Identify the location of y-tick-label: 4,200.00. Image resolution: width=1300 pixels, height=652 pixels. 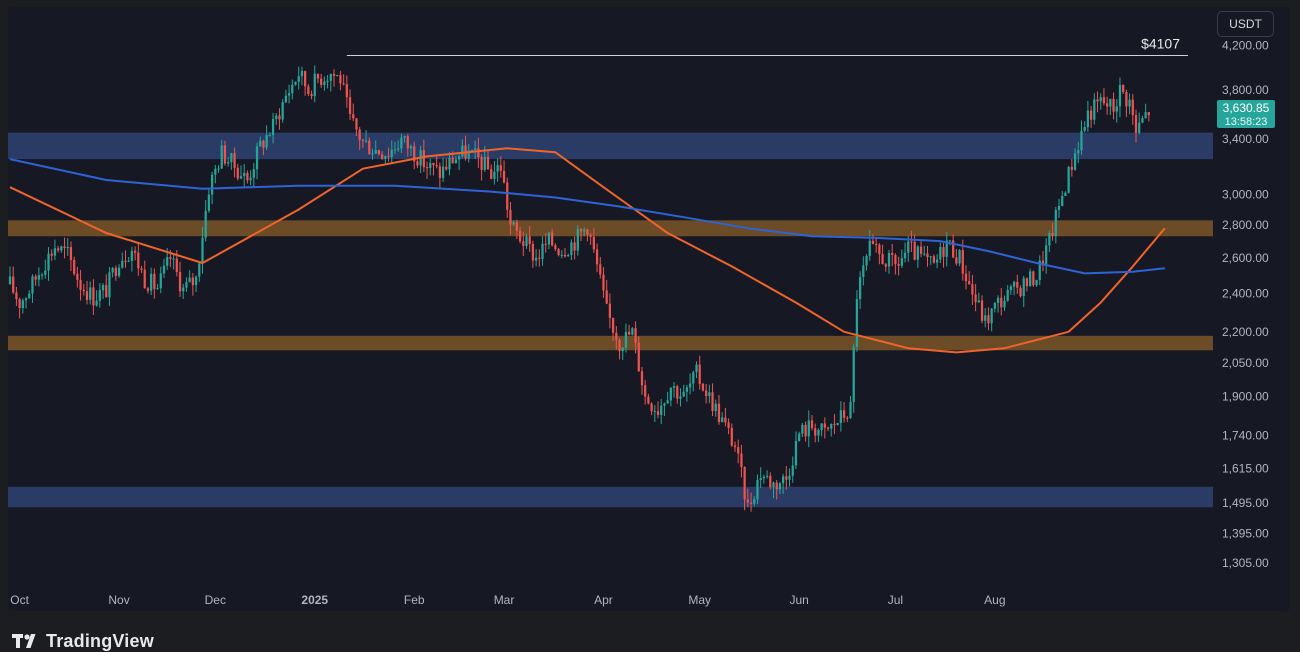
(1245, 46).